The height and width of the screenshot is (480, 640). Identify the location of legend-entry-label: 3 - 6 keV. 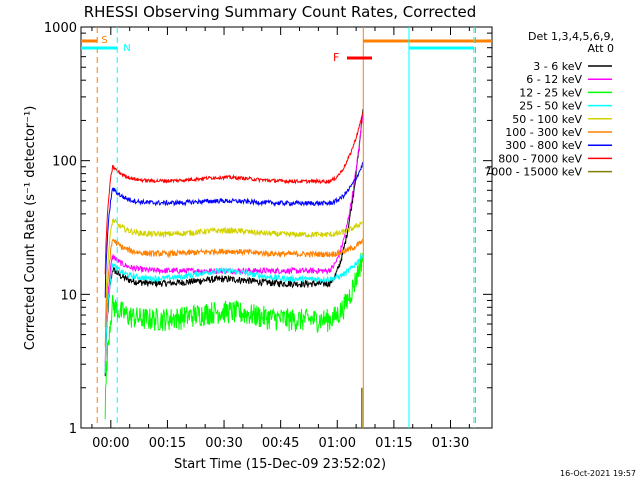
(557, 66).